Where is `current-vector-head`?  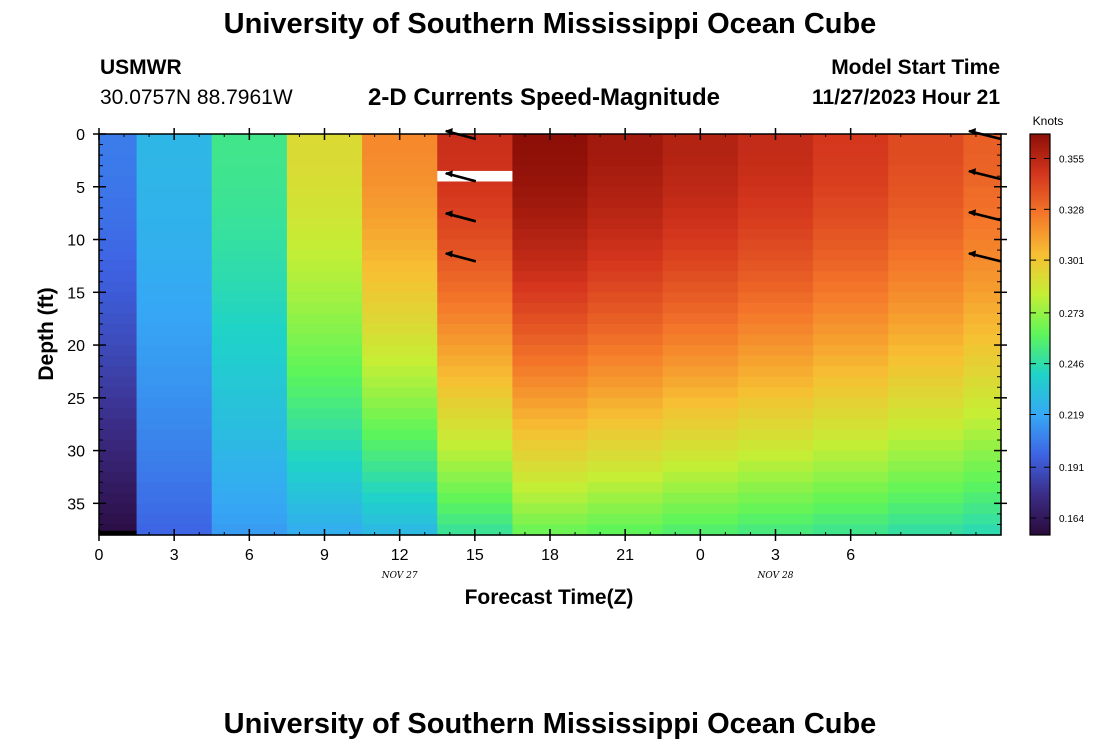
current-vector-head is located at coordinates (448, 254).